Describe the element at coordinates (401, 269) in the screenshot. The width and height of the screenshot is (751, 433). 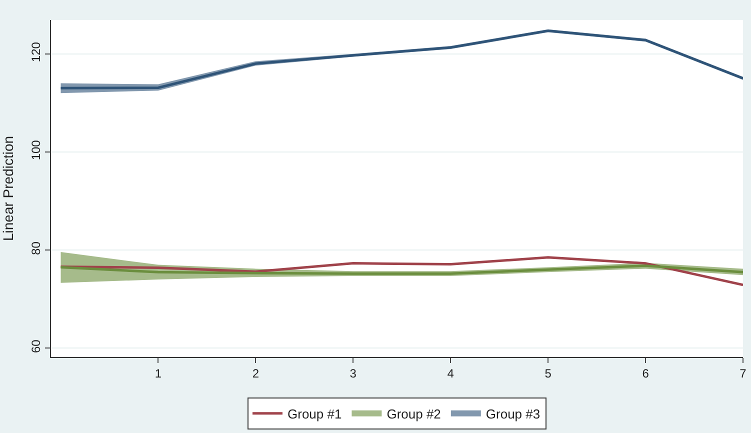
I see `line-series` at that location.